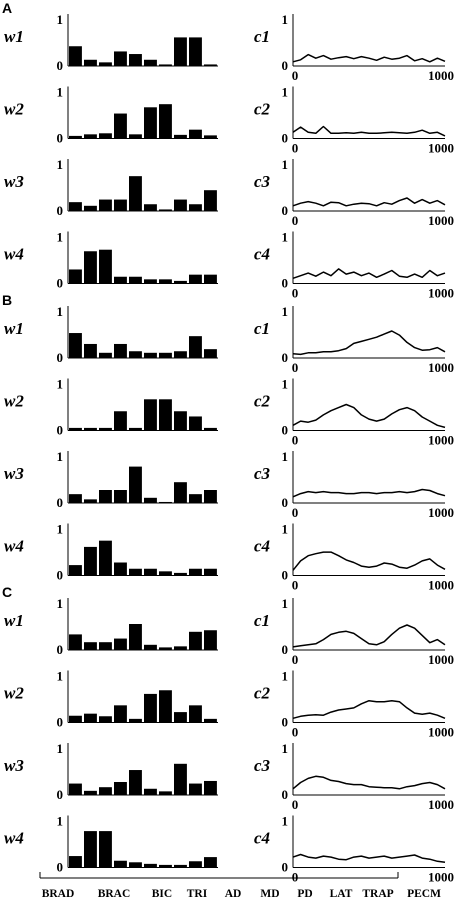  I want to click on muscle-label-brac: BRAC, so click(114, 894).